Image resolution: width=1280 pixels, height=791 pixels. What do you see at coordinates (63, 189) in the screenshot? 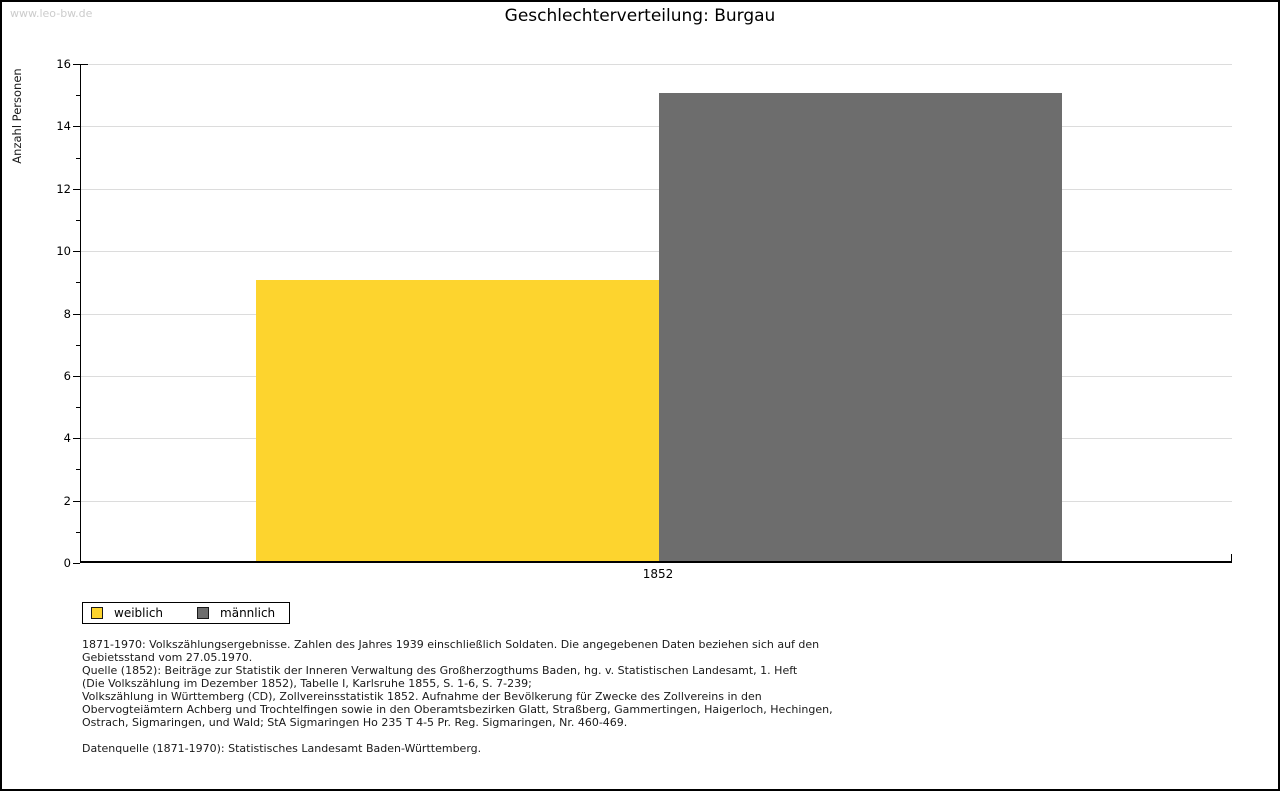
I see `y-tick-label-12: 12` at bounding box center [63, 189].